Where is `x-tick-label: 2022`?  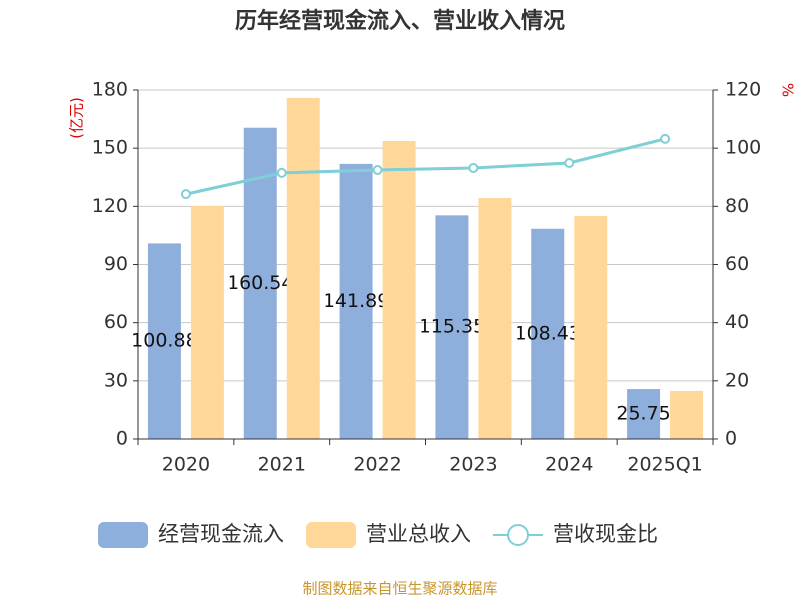 x-tick-label: 2022 is located at coordinates (377, 465).